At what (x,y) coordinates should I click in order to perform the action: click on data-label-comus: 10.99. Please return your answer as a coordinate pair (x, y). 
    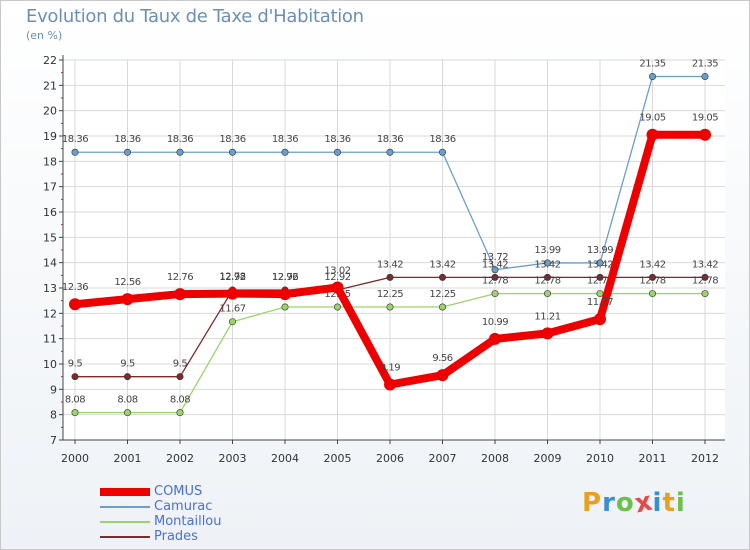
    Looking at the image, I should click on (495, 322).